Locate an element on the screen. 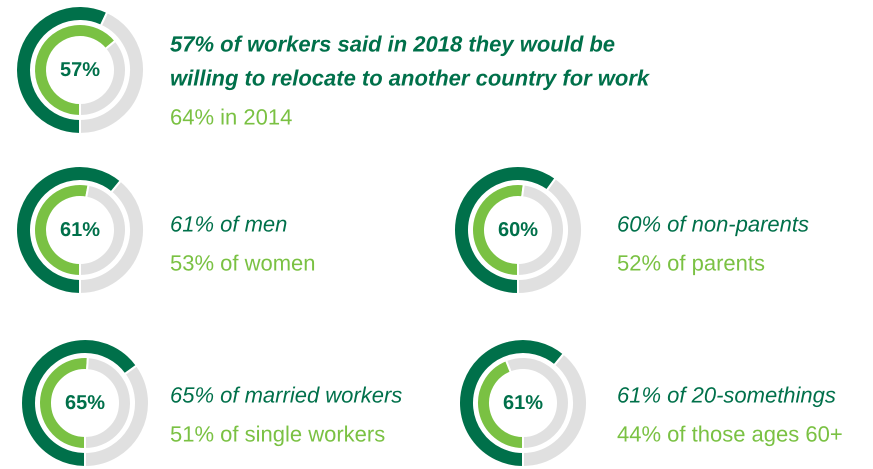 This screenshot has width=873, height=469. text: 44% of those ages 60+ is located at coordinates (730, 434).